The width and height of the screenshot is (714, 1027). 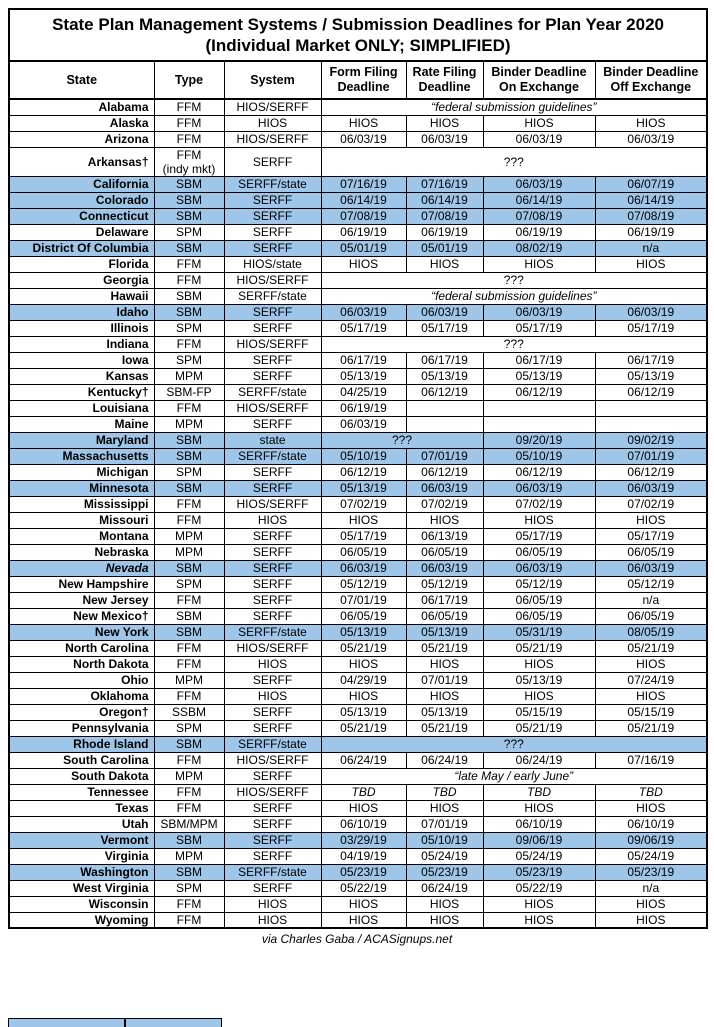 What do you see at coordinates (81, 904) in the screenshot?
I see `state-cell: Wisconsin` at bounding box center [81, 904].